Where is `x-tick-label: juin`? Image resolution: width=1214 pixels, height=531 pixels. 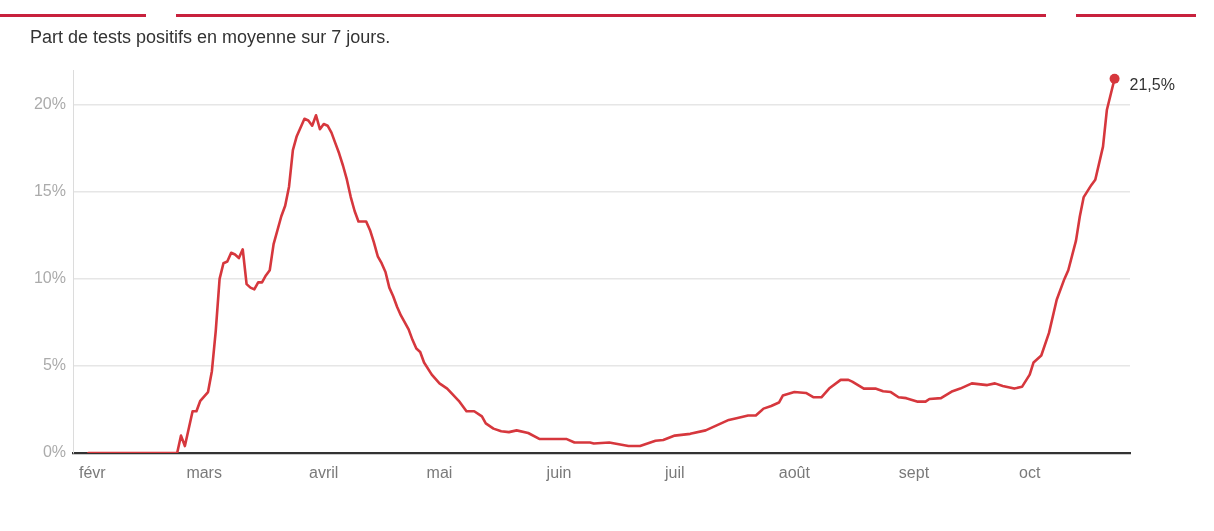
x-tick-label: juin is located at coordinates (558, 473).